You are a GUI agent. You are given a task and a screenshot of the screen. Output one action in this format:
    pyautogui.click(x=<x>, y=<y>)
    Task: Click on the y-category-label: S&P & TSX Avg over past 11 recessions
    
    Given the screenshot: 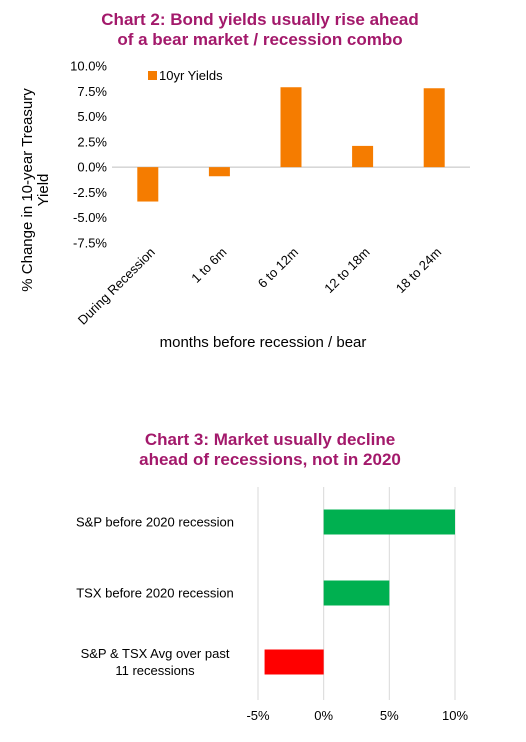 What is the action you would take?
    pyautogui.click(x=155, y=662)
    